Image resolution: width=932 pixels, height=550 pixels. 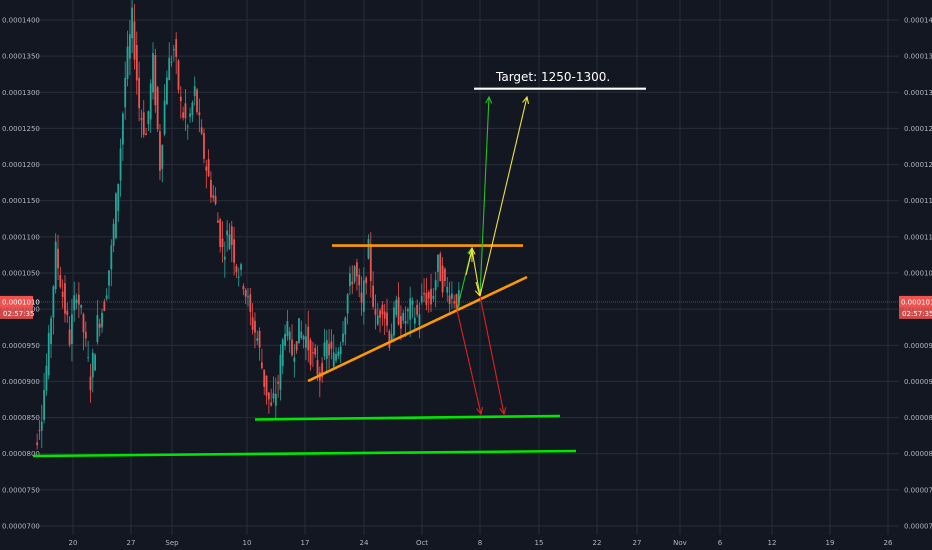 What do you see at coordinates (503, 411) in the screenshot?
I see `red-arrow-breakdown-2-head` at bounding box center [503, 411].